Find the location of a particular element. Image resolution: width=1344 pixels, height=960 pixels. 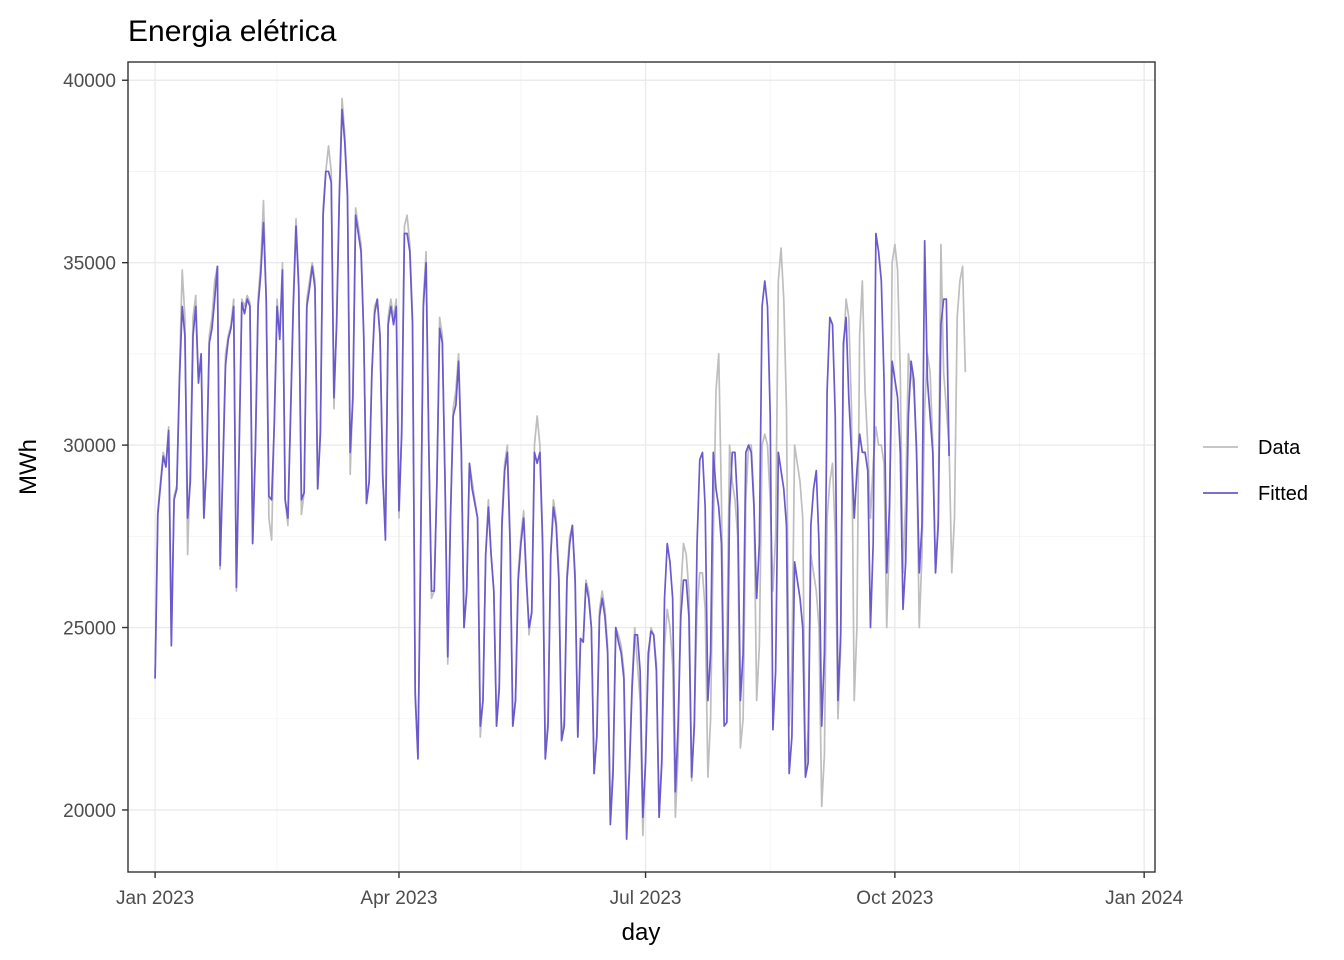

legend-label-fitted: Fitted is located at coordinates (1283, 494).